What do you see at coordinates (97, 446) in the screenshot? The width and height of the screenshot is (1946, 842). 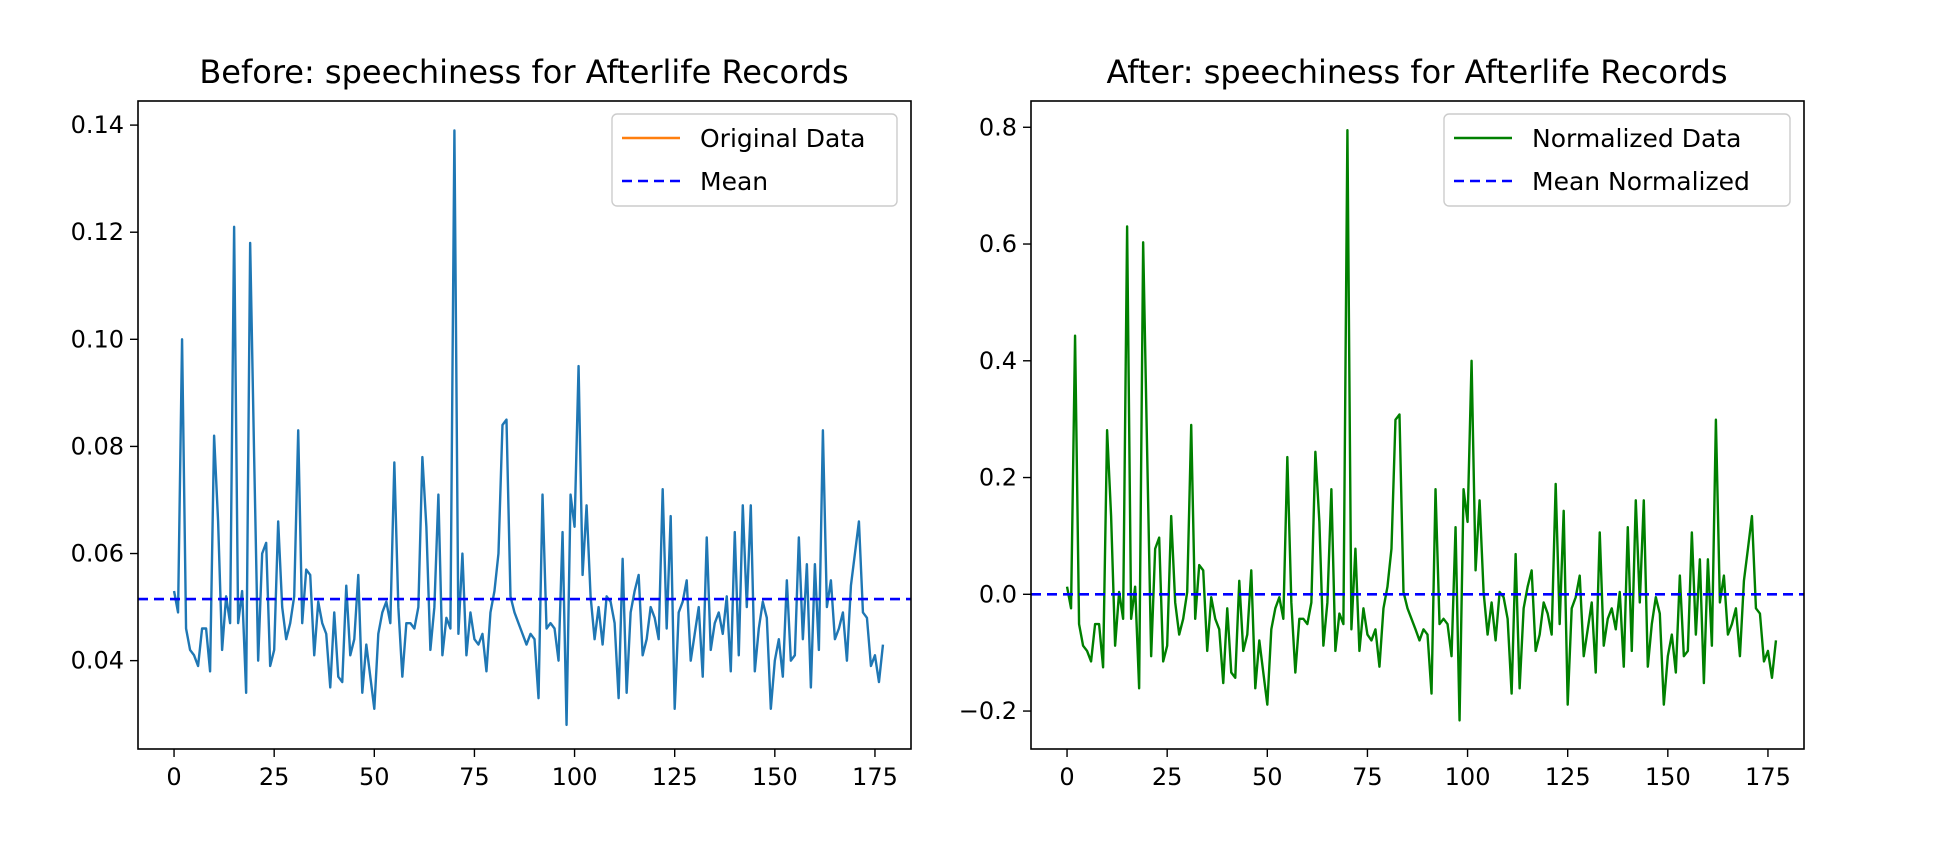 I see `before-ytick-label: 0.08` at bounding box center [97, 446].